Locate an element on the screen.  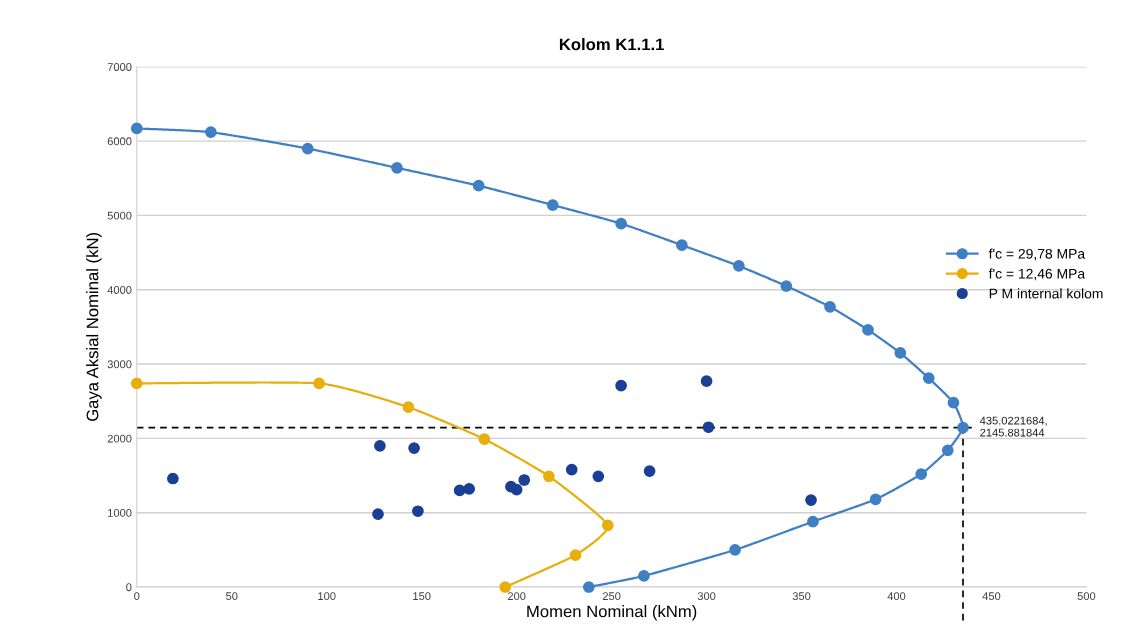
y-axis-title: Gaya Aksial Nominal (kN) is located at coordinates (94, 327).